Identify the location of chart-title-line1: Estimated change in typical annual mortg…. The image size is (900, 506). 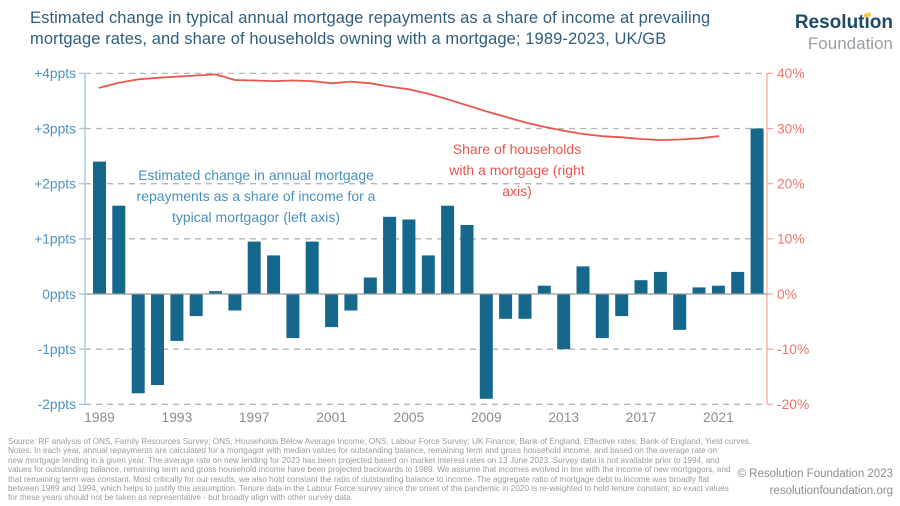
(370, 18).